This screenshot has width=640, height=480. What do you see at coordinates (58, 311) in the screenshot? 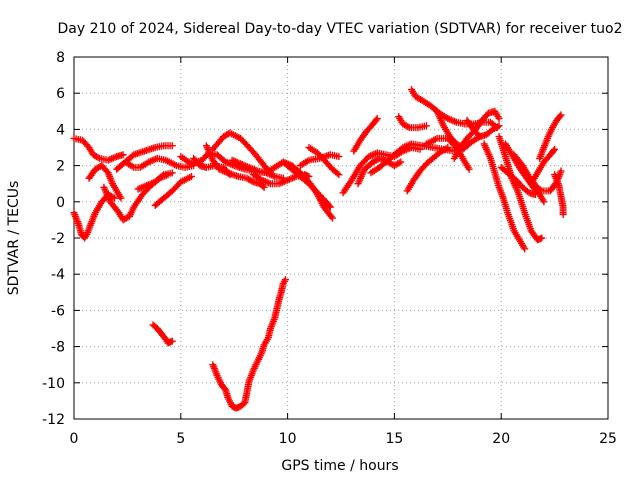
I see `y-tick-label: -6` at bounding box center [58, 311].